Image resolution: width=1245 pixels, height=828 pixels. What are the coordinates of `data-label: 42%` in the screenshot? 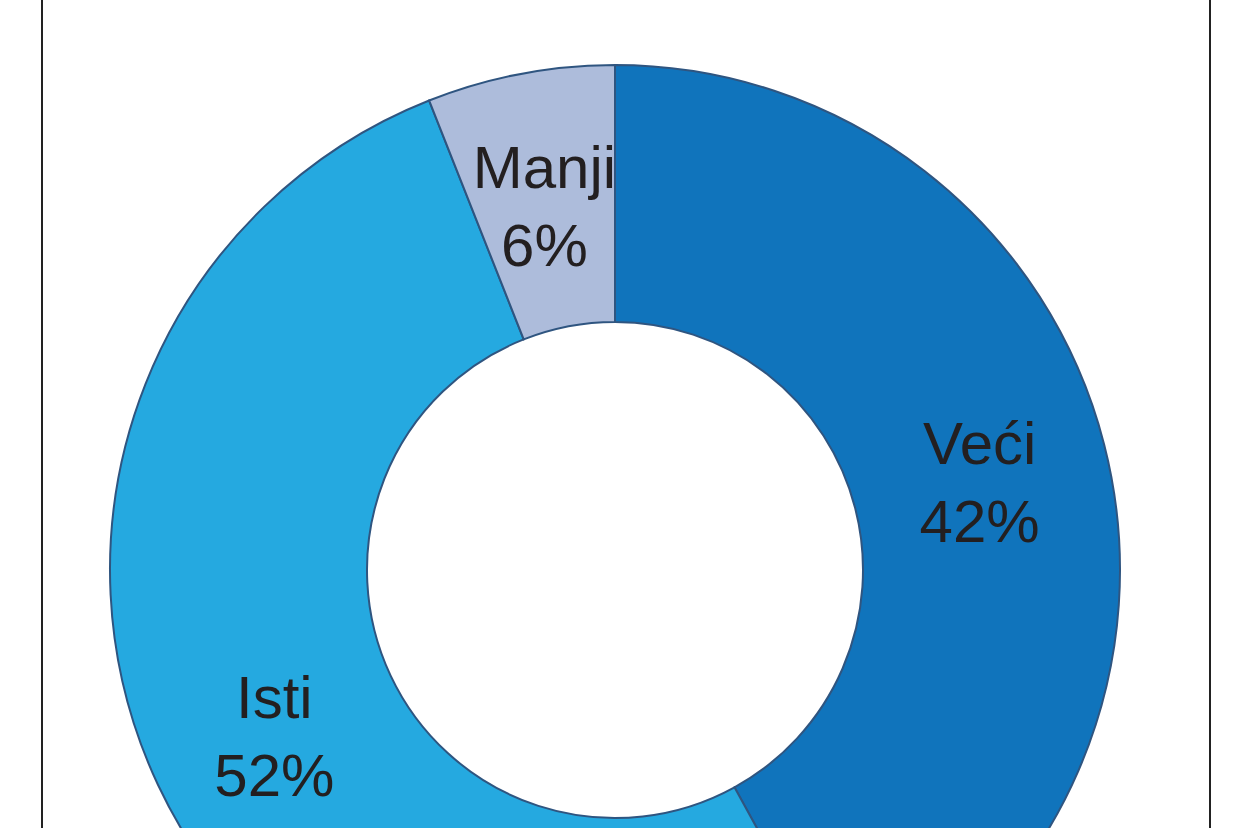 It's located at (979, 522).